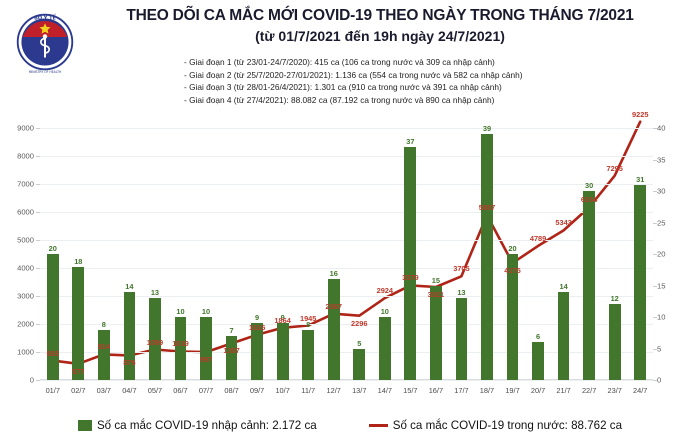 The height and width of the screenshot is (439, 700). What do you see at coordinates (640, 114) in the screenshot?
I see `line-value-label: 9225` at bounding box center [640, 114].